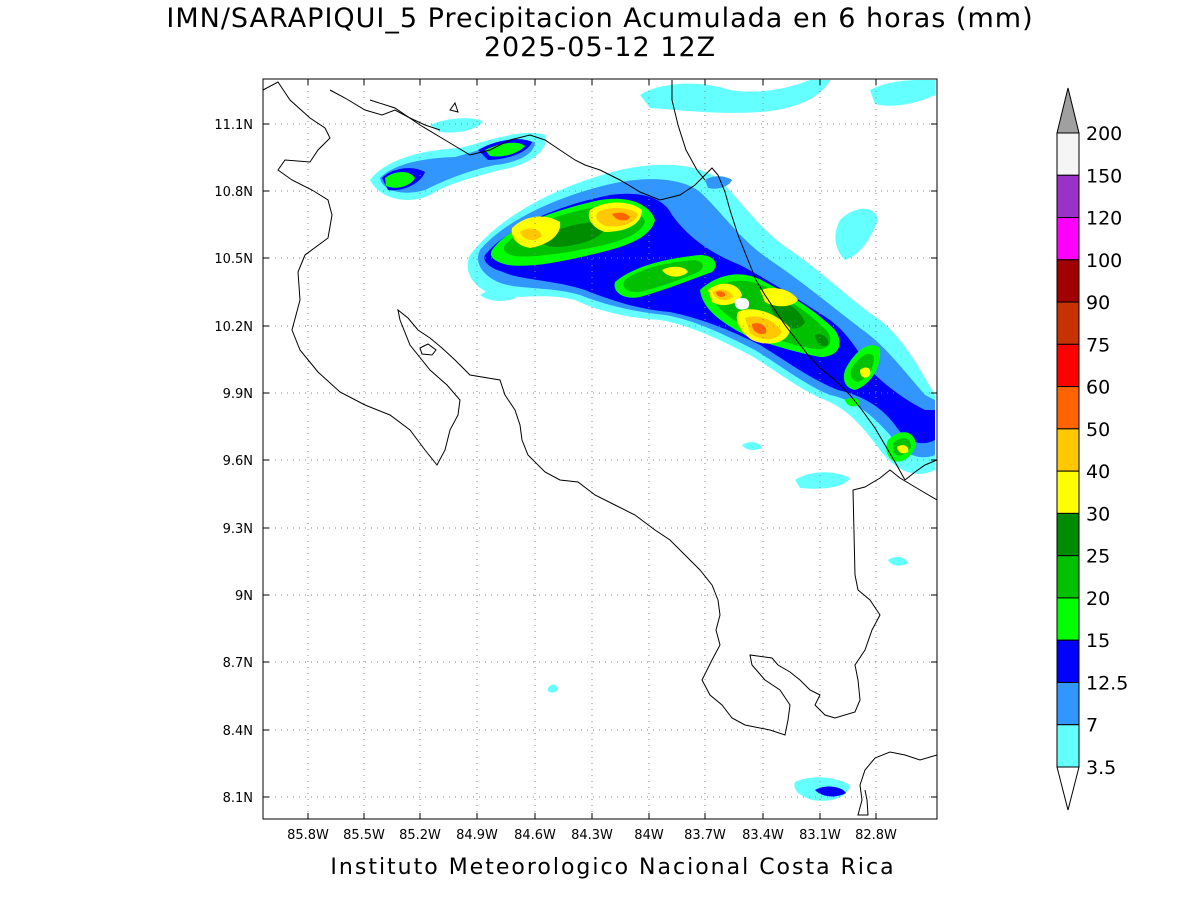  What do you see at coordinates (1098, 303) in the screenshot?
I see `colorbar-label: 90` at bounding box center [1098, 303].